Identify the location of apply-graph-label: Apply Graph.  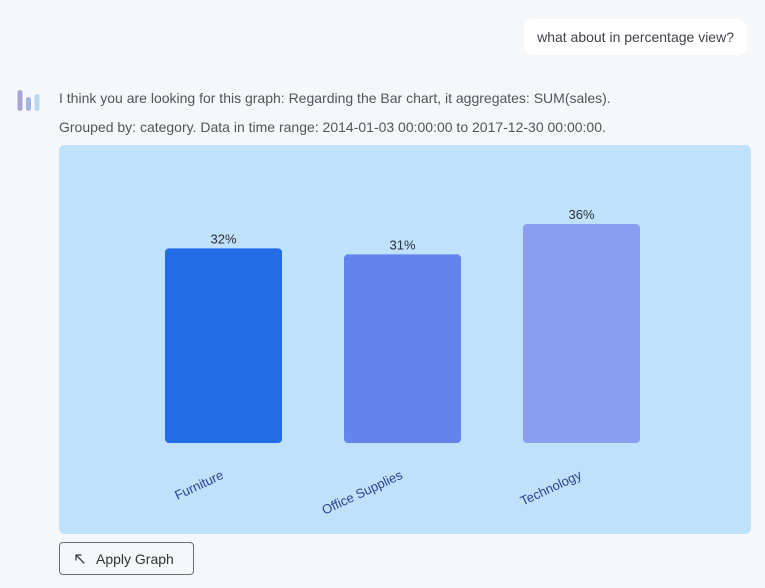
(135, 558).